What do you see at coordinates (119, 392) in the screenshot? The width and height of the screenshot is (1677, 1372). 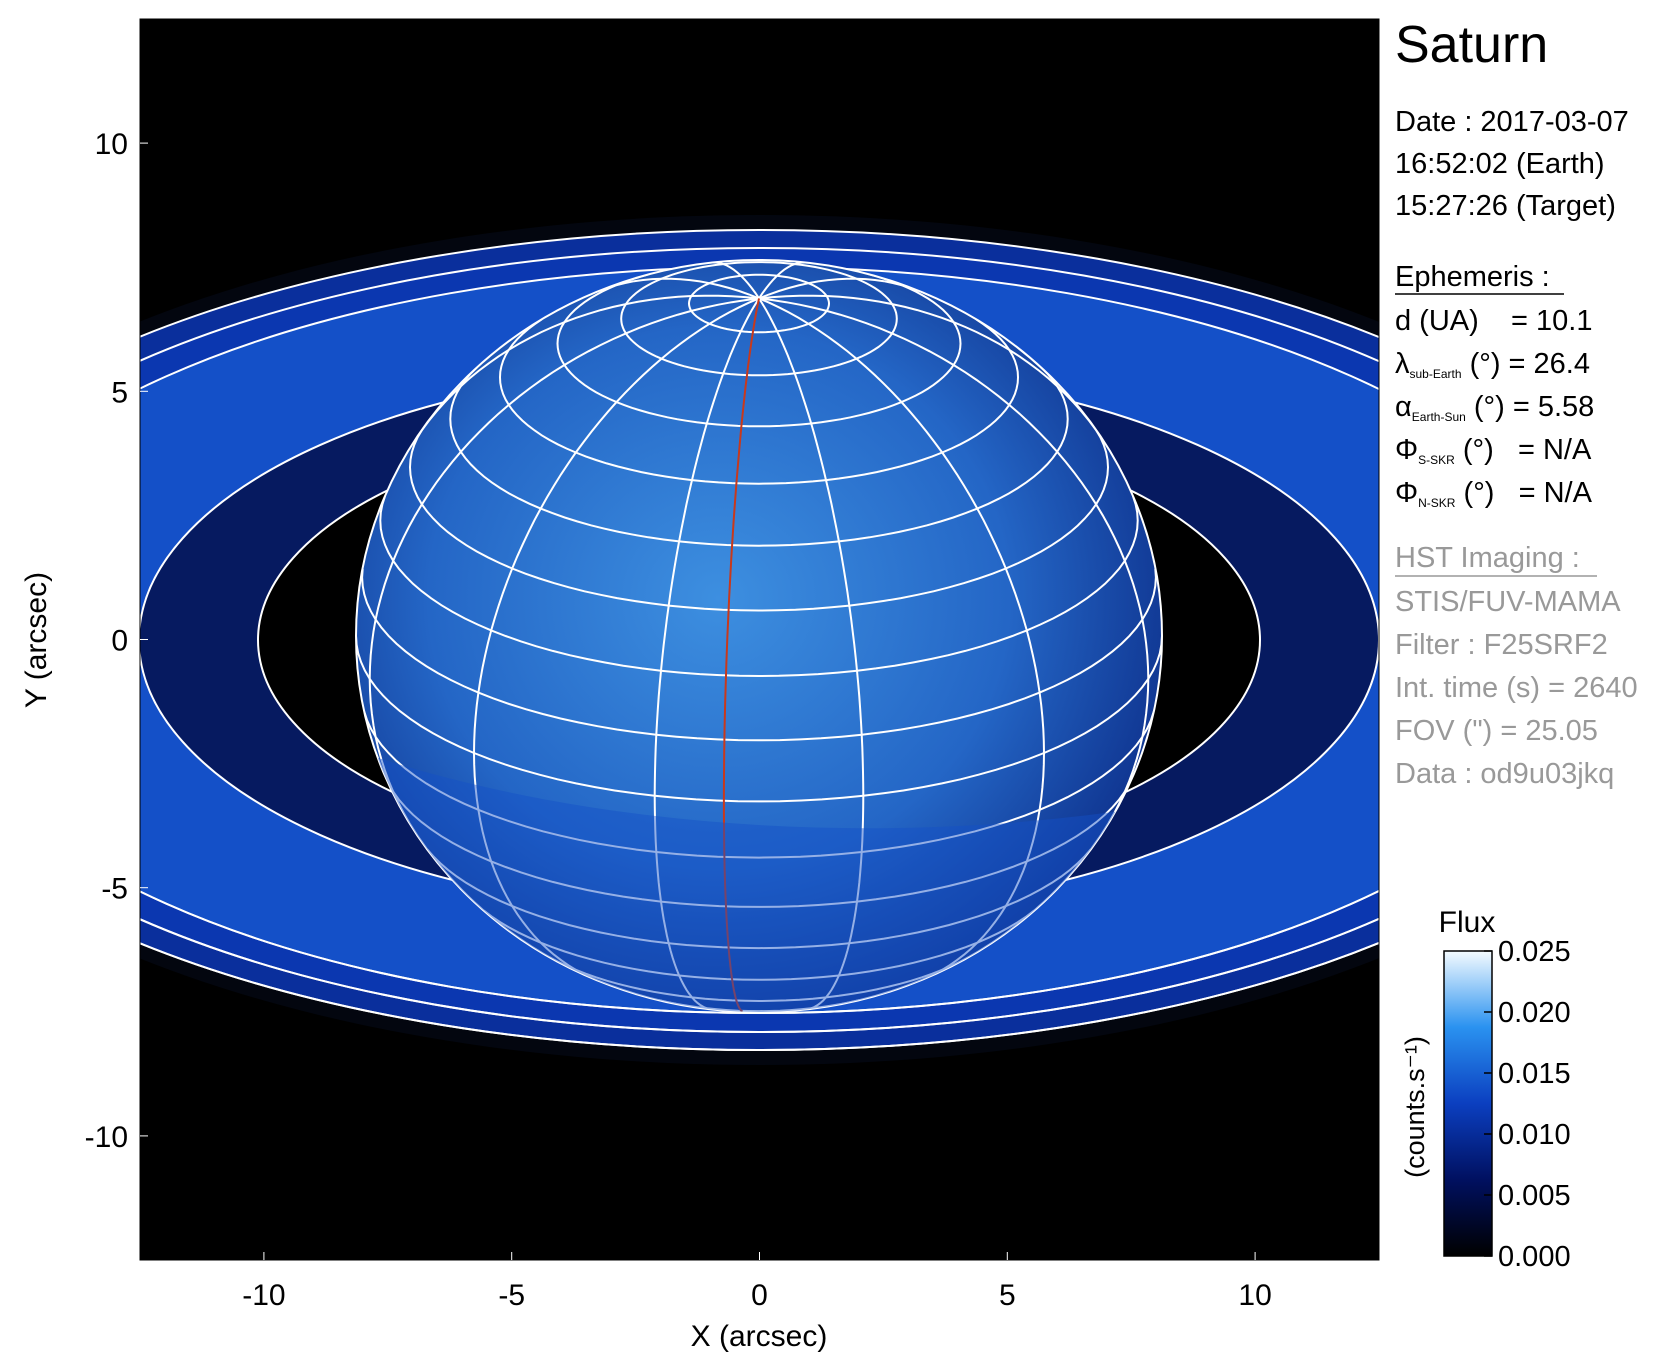 I see `y-tick-label: 5` at bounding box center [119, 392].